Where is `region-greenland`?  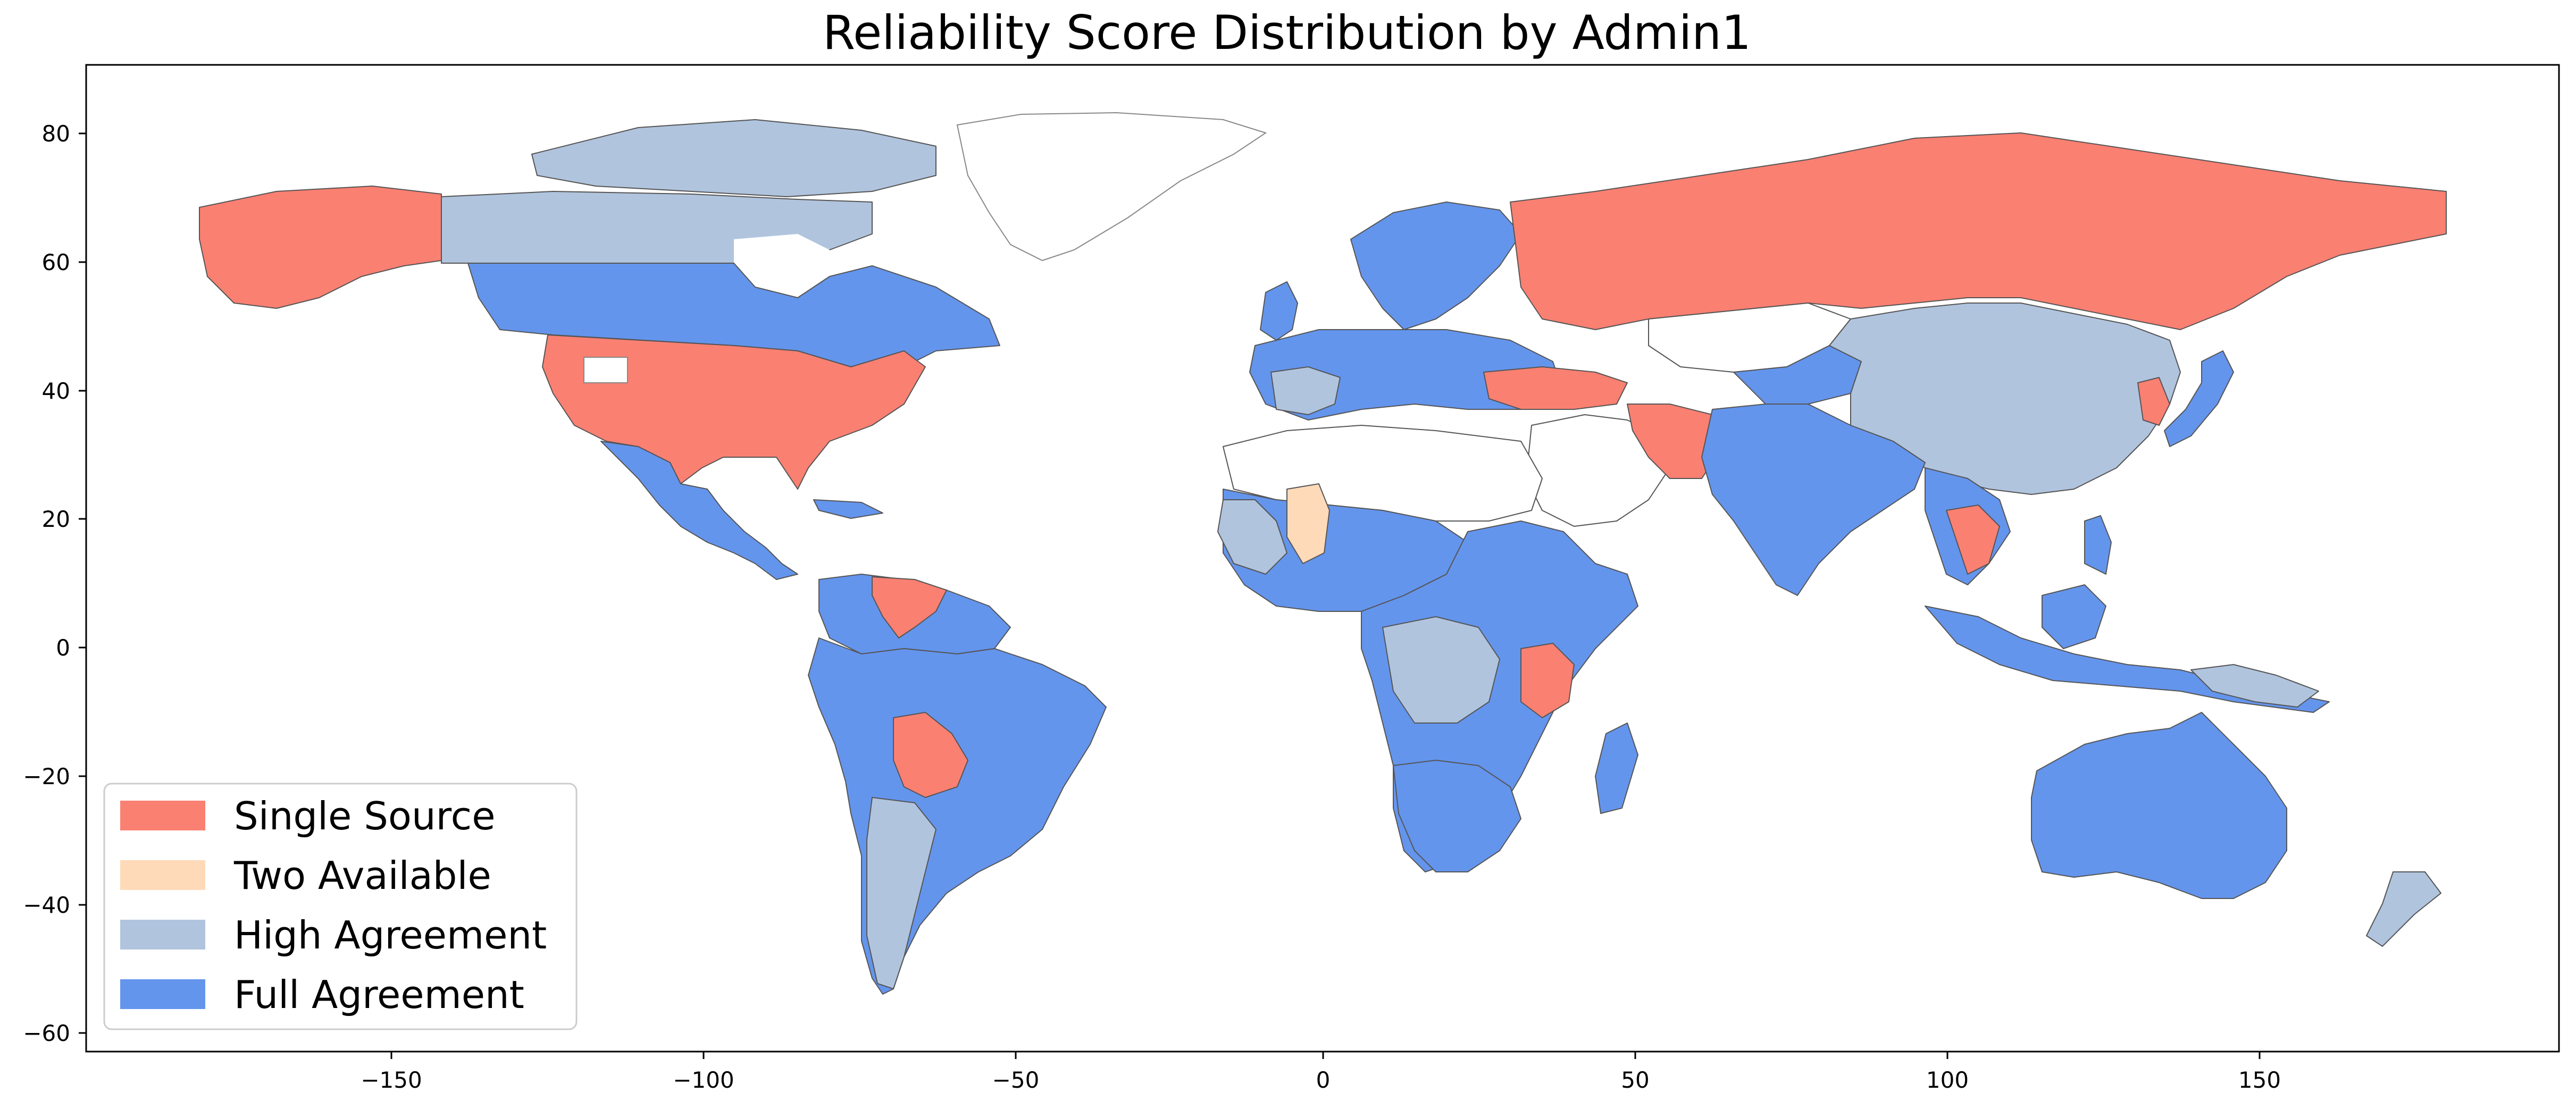
region-greenland is located at coordinates (1111, 187).